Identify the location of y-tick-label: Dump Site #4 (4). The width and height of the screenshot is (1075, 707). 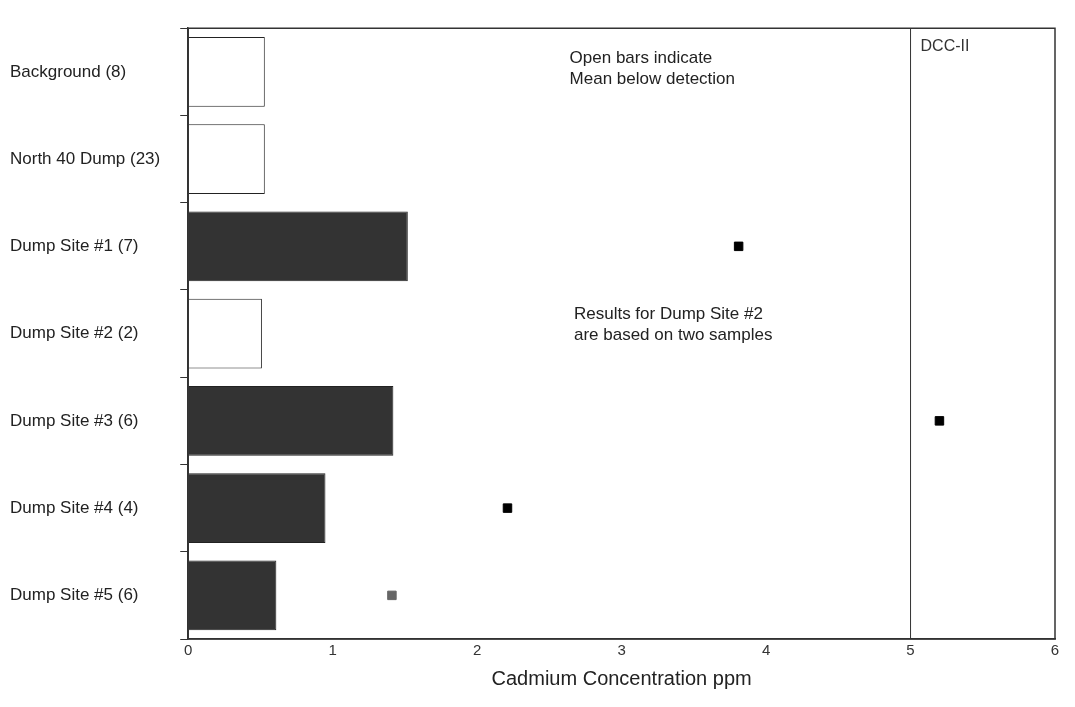
(74, 507).